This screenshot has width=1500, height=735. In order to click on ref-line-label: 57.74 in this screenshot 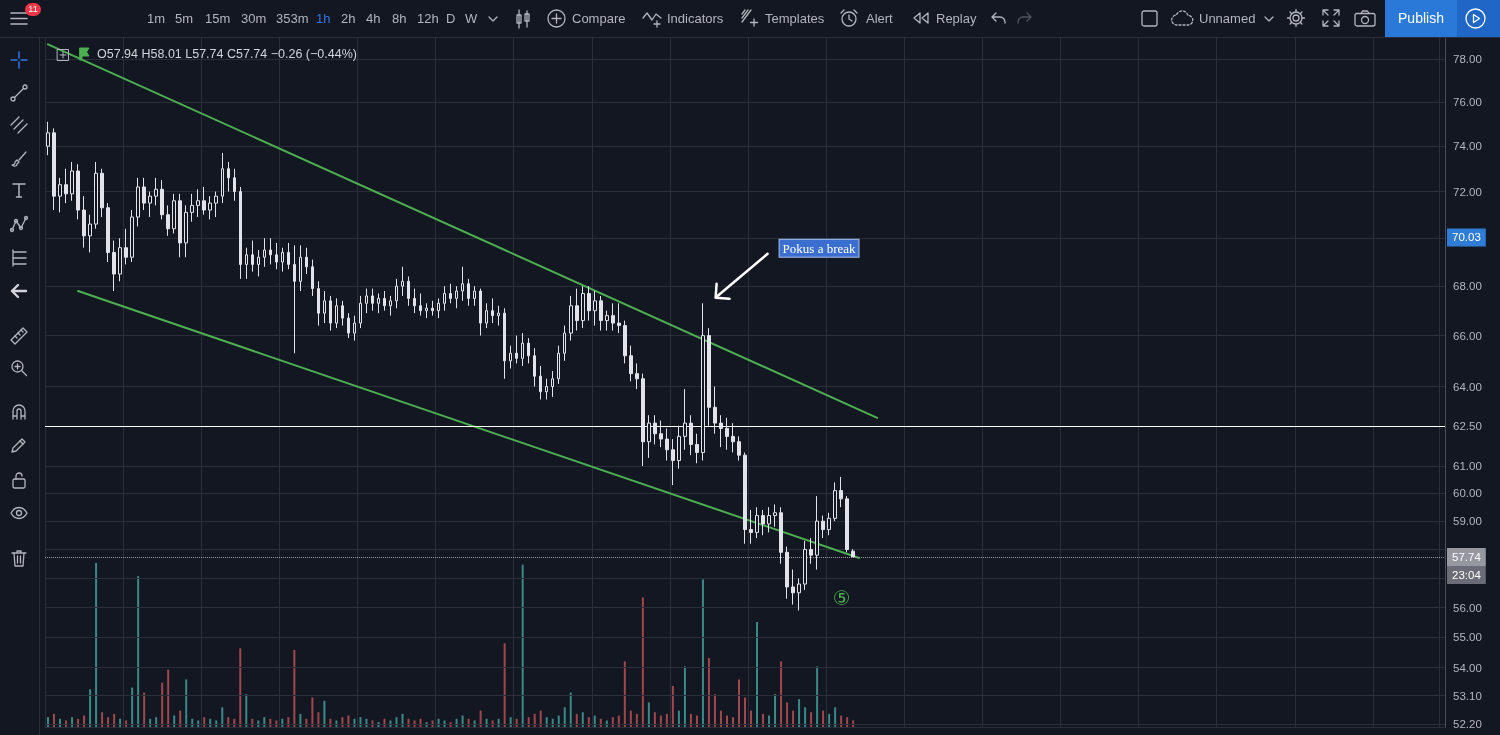, I will do `click(1467, 556)`.